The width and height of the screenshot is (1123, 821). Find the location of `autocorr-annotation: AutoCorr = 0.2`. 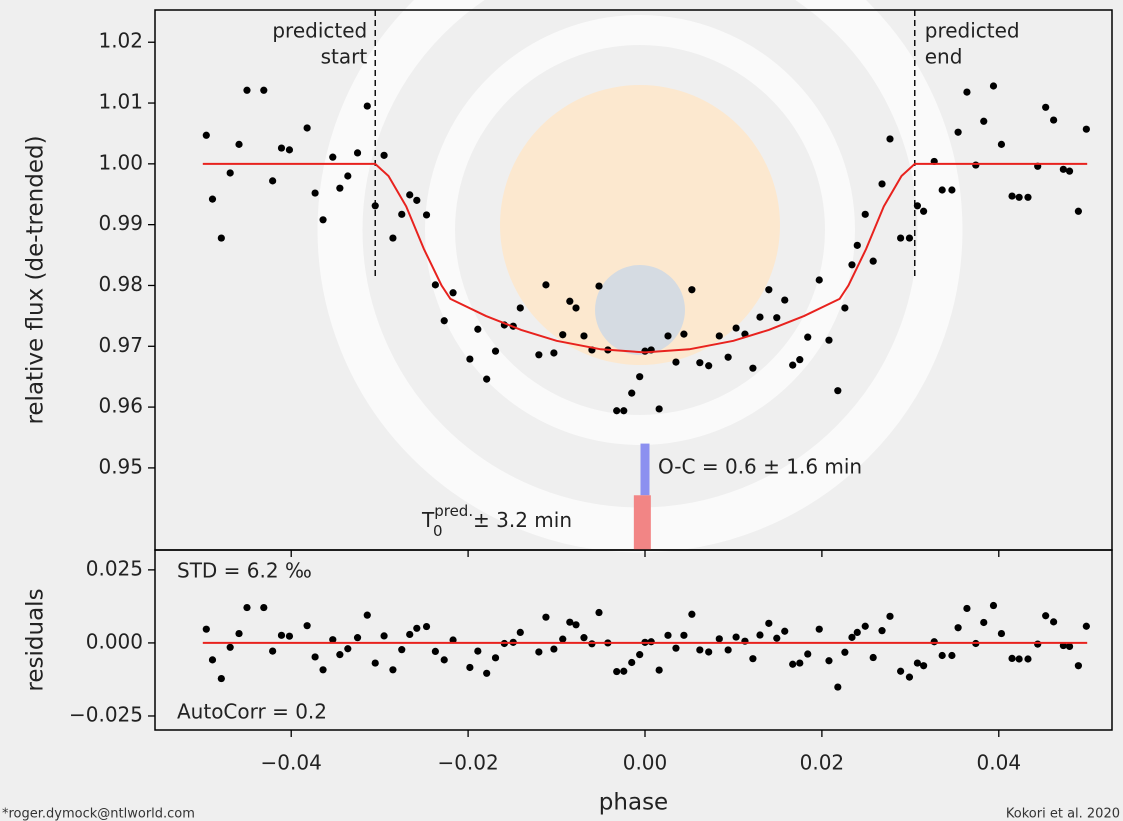

autocorr-annotation: AutoCorr = 0.2 is located at coordinates (252, 712).